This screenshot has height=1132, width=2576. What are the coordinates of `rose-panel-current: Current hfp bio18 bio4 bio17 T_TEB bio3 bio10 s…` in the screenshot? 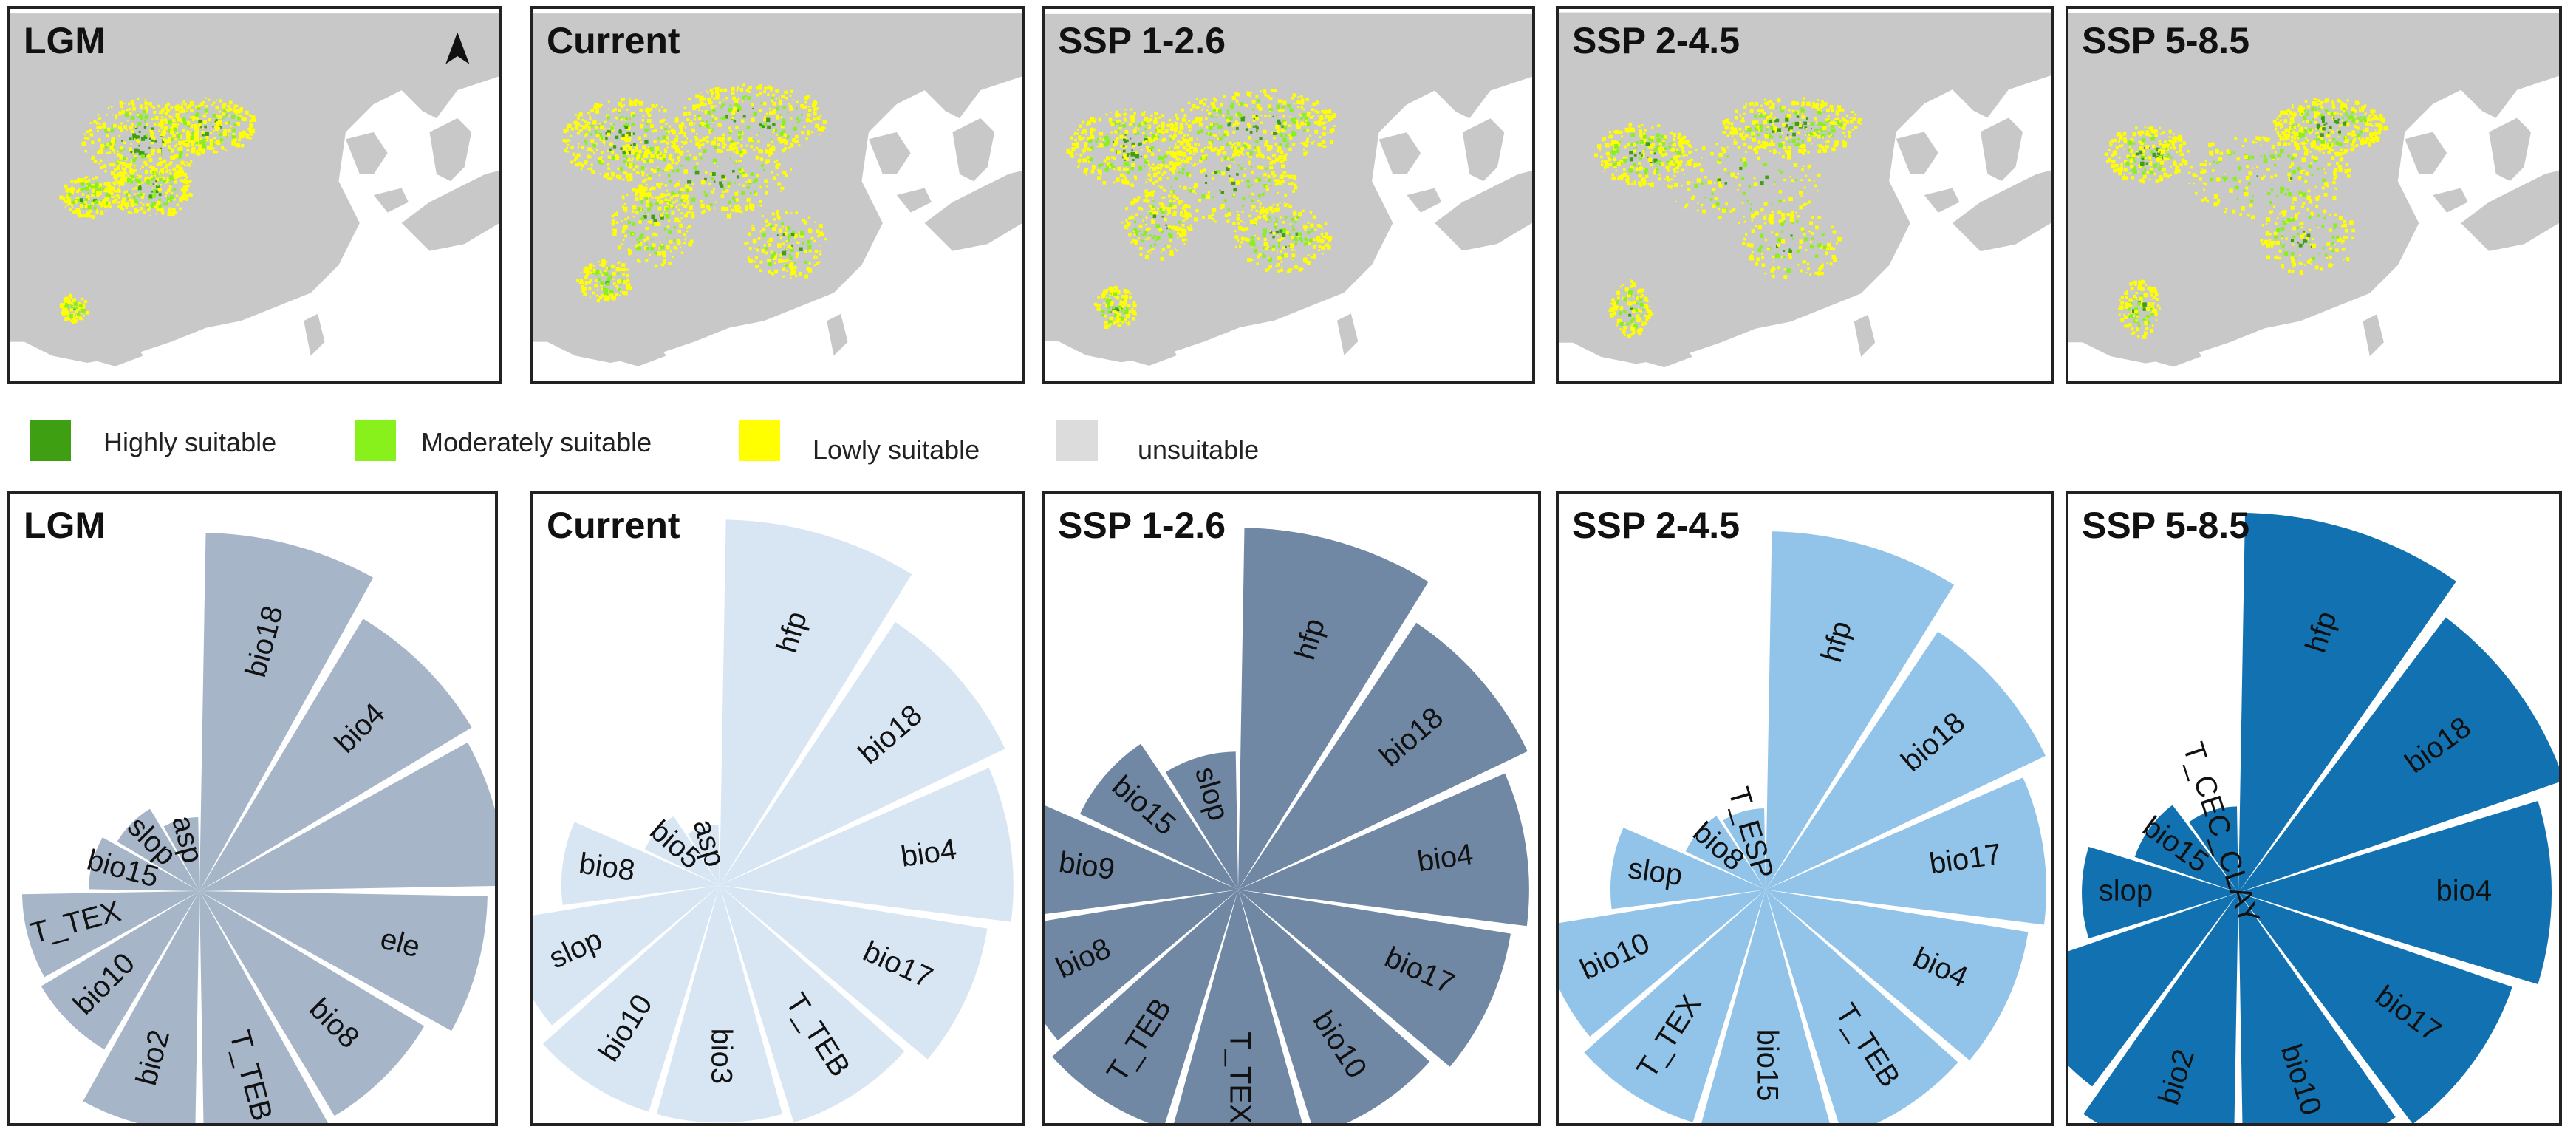 It's located at (778, 809).